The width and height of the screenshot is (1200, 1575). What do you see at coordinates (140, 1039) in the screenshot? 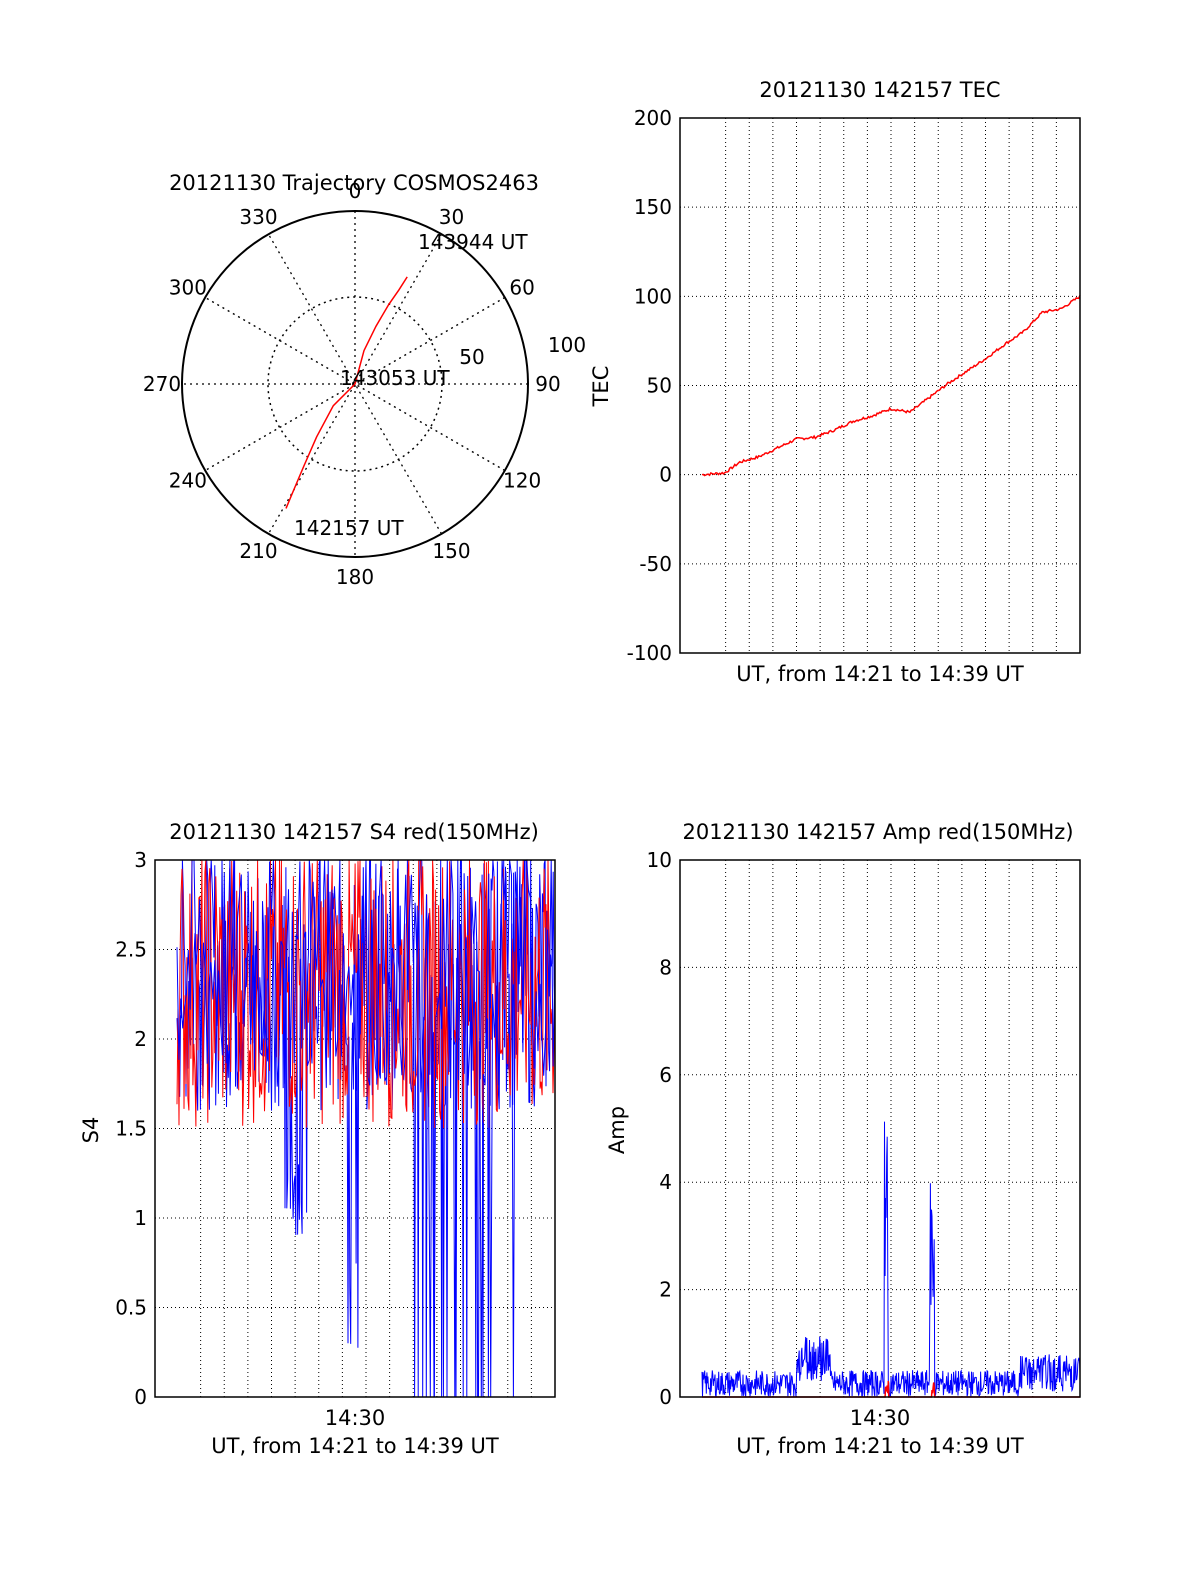
I see `s4-ytick-label: 2` at bounding box center [140, 1039].